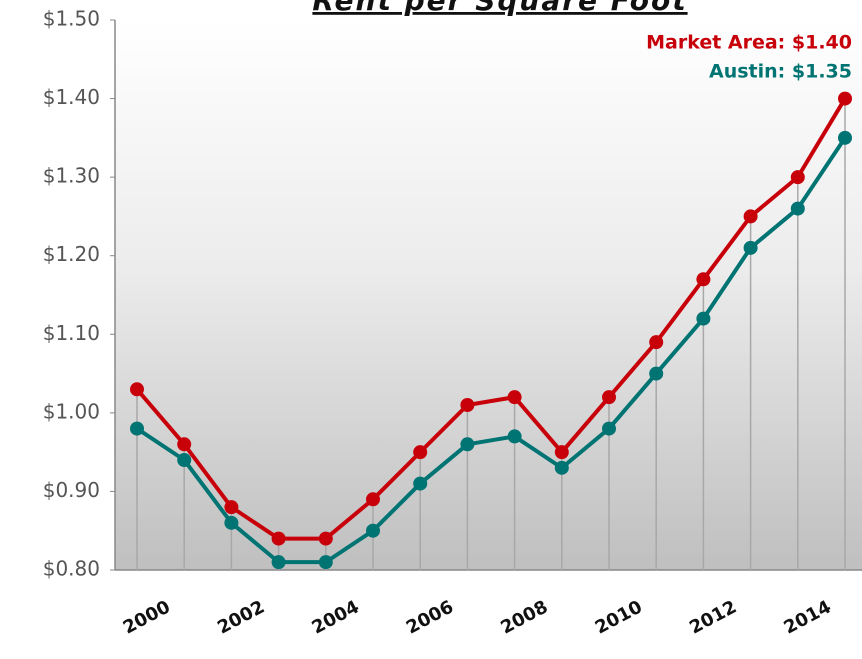 Image resolution: width=862 pixels, height=659 pixels. Describe the element at coordinates (71, 176) in the screenshot. I see `y-tick-label: $1.30` at that location.